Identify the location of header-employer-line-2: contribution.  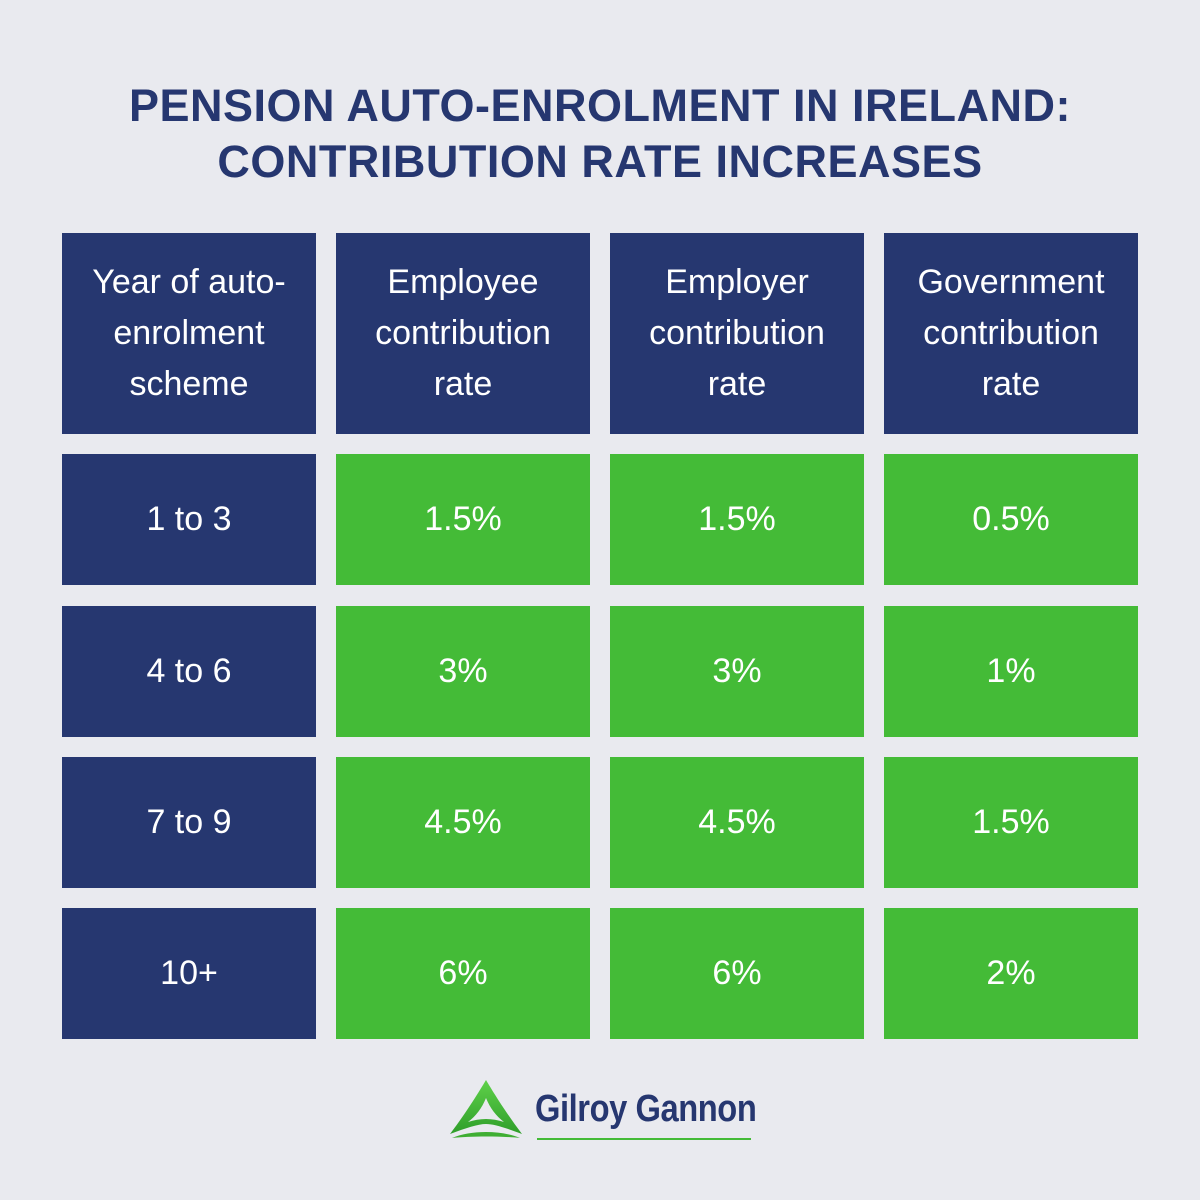
(737, 333).